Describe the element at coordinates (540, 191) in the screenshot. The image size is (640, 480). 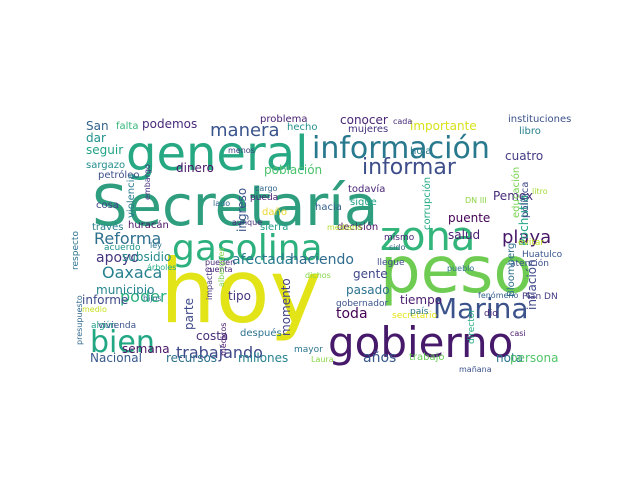
I see `cloud-word: litro` at that location.